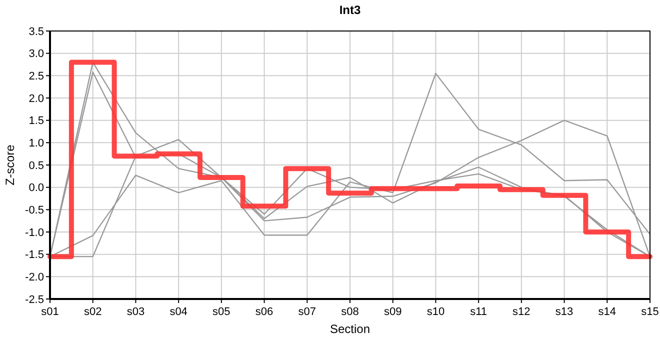 The image size is (660, 360). What do you see at coordinates (50, 312) in the screenshot?
I see `x-tick-label: s01` at bounding box center [50, 312].